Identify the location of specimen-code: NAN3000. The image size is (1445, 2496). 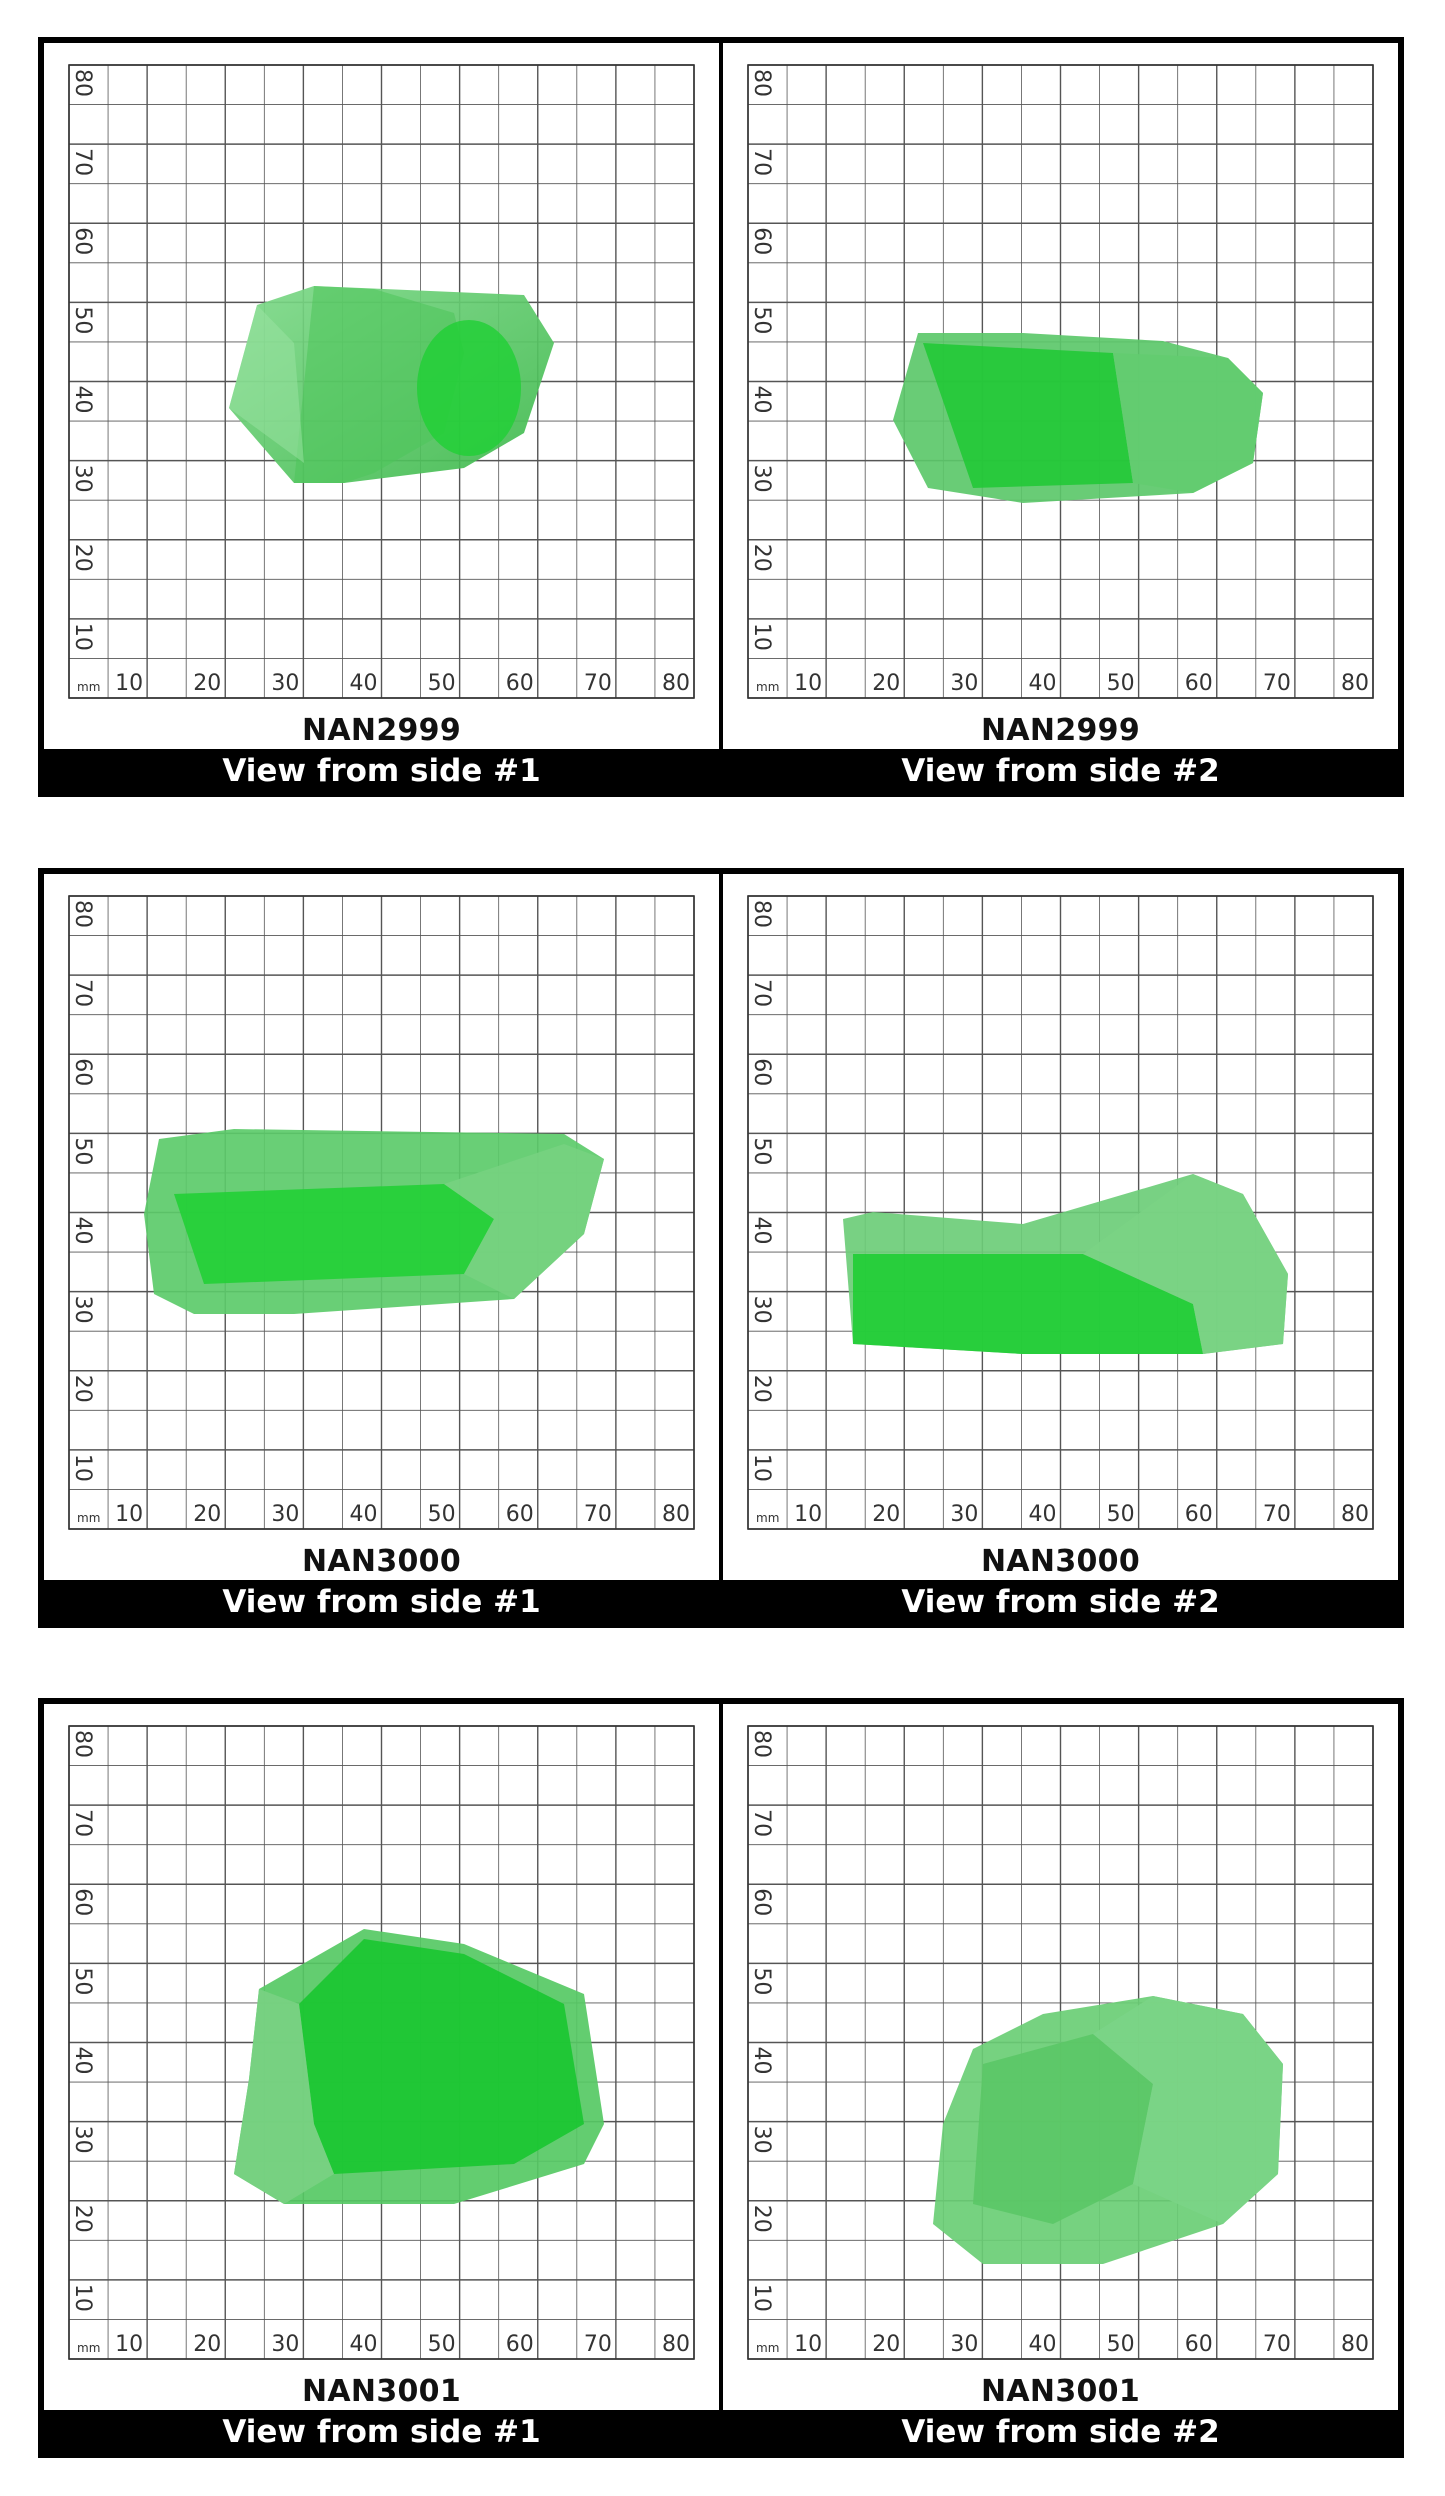
(381, 1561).